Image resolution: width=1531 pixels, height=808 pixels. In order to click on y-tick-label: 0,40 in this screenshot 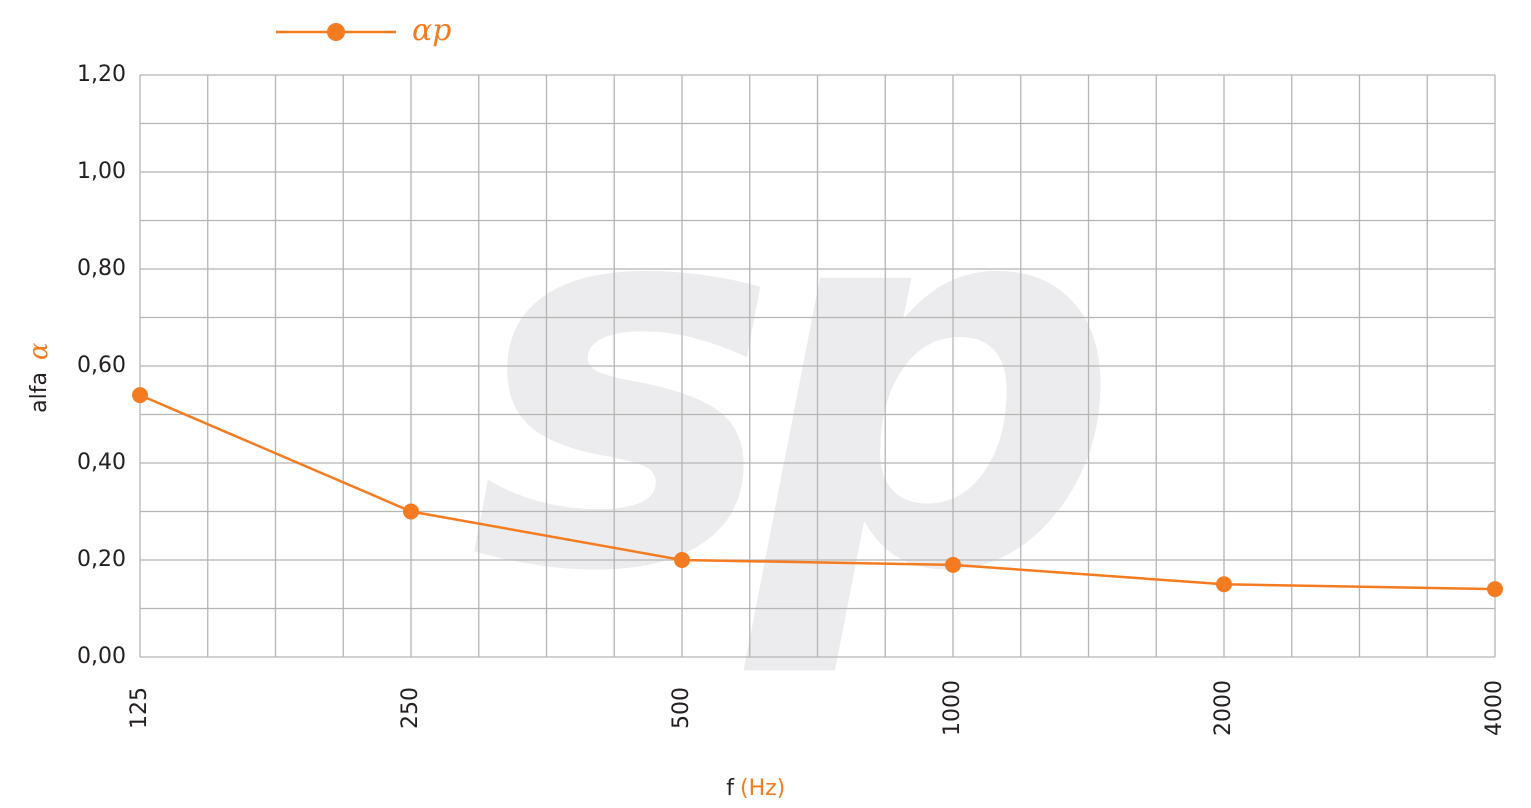, I will do `click(101, 462)`.